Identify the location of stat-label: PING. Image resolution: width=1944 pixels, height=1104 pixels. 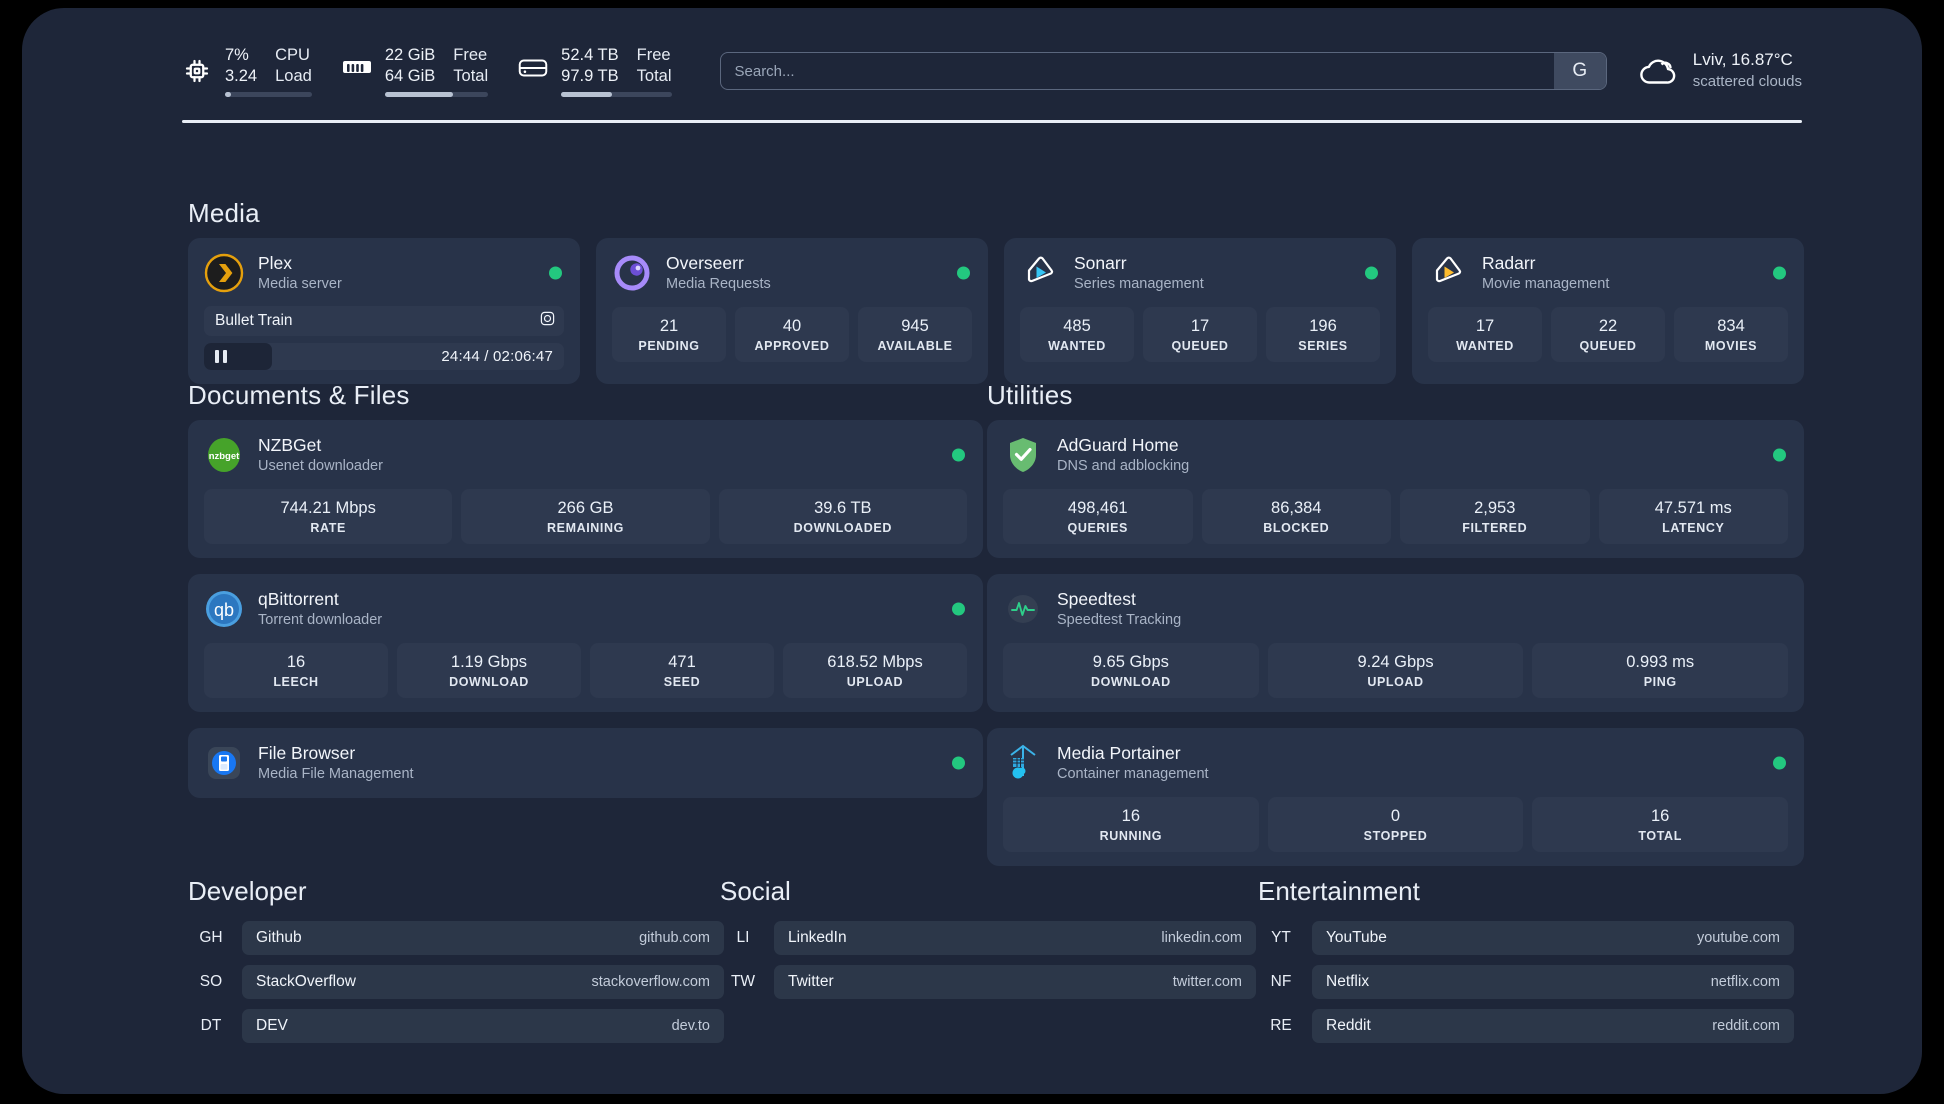
(1660, 682).